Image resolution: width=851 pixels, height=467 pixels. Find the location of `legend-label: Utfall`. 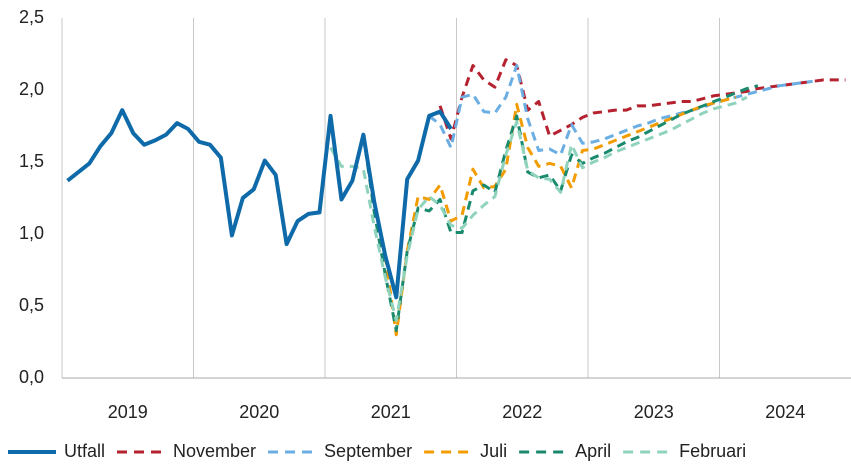

legend-label: Utfall is located at coordinates (84, 451).